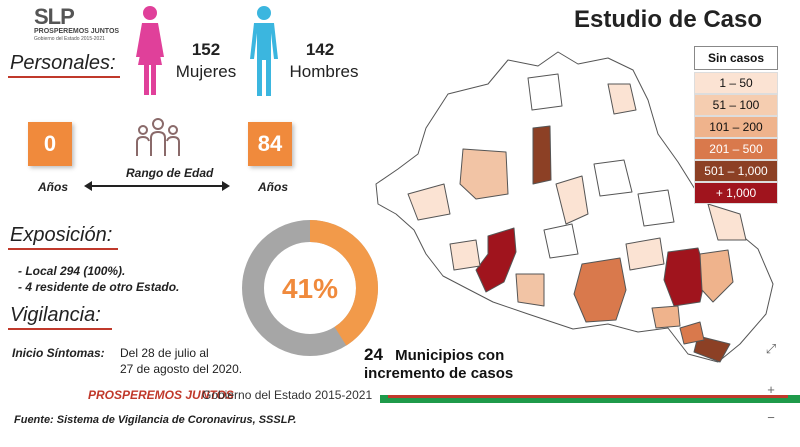 Image resolution: width=800 pixels, height=447 pixels. I want to click on donut-fill-ring, so click(310, 288).